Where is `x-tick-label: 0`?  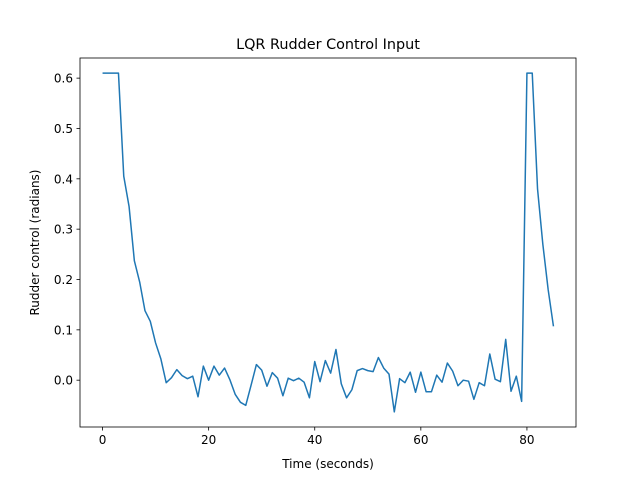 x-tick-label: 0 is located at coordinates (103, 440).